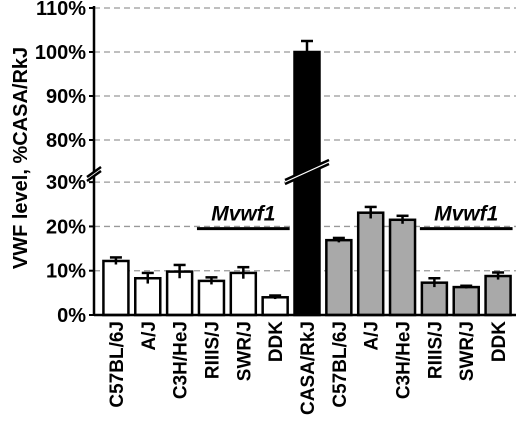 This screenshot has width=520, height=442. Describe the element at coordinates (60, 163) in the screenshot. I see `y-tick-labels: 0% 10% 20% 30% 80% 90% 100% 110%` at that location.